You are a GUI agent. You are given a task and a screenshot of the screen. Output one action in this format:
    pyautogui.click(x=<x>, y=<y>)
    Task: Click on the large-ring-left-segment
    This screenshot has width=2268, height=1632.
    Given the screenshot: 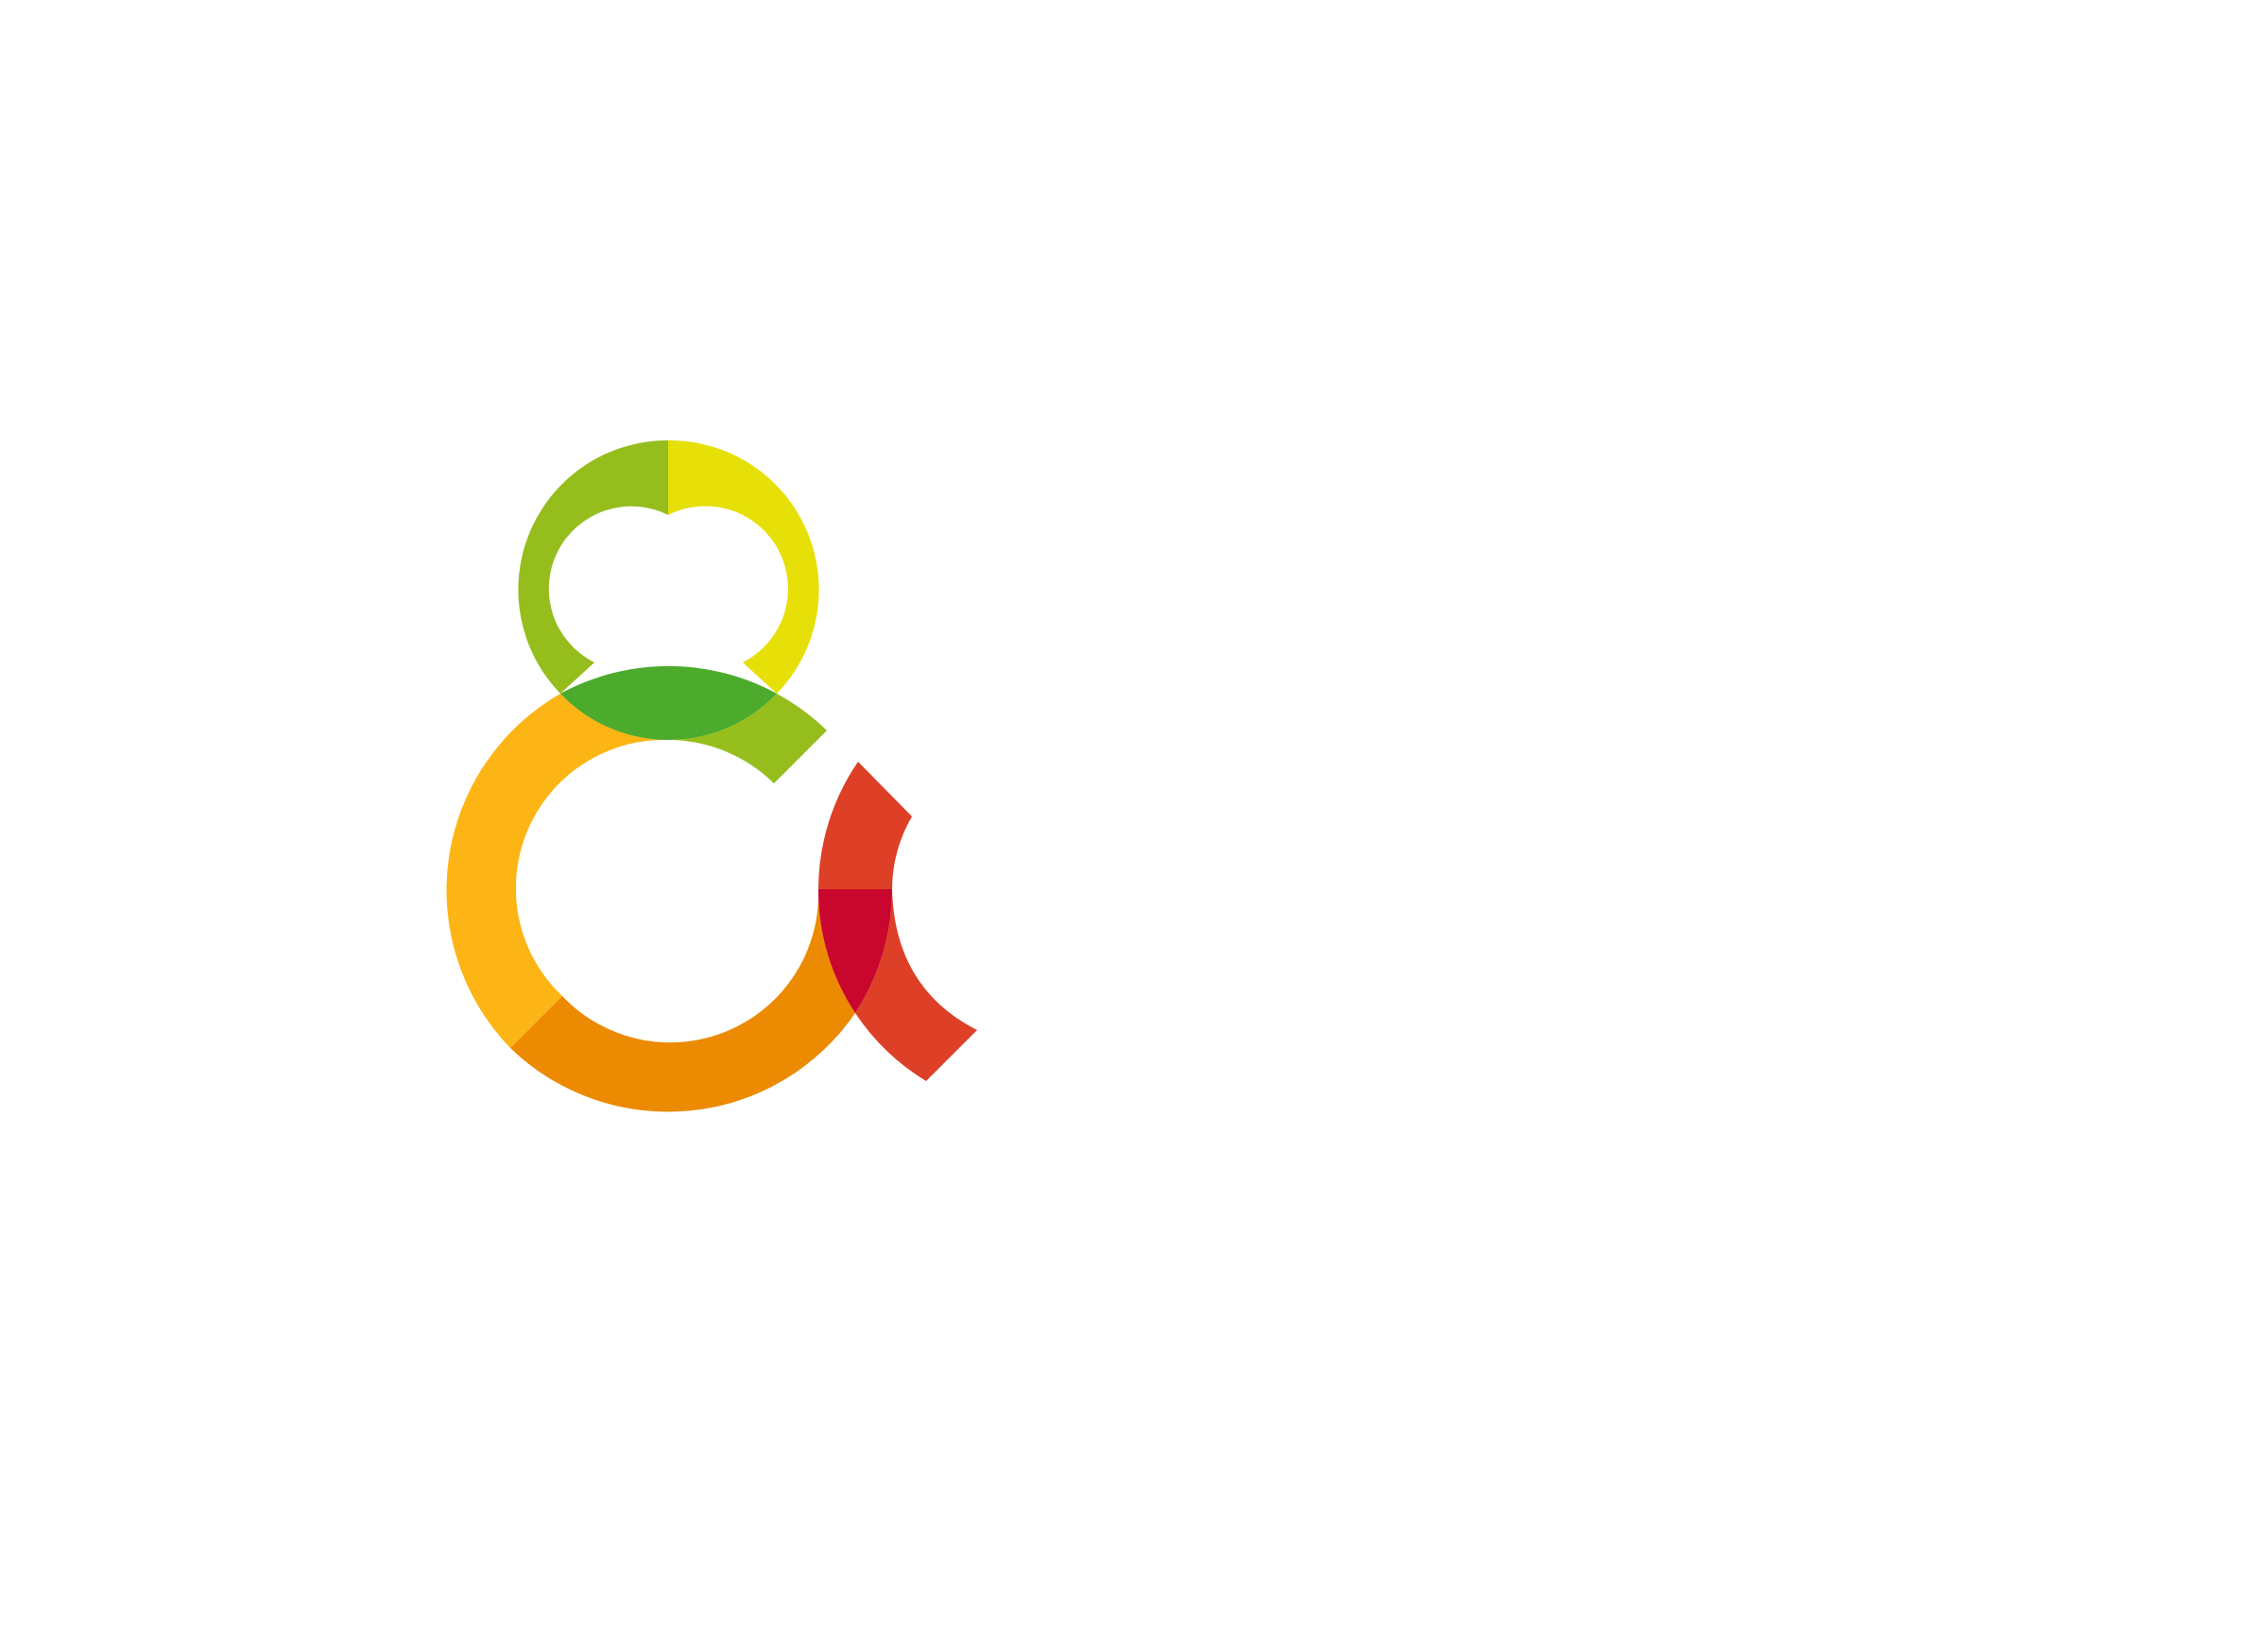 What is the action you would take?
    pyautogui.click(x=557, y=871)
    